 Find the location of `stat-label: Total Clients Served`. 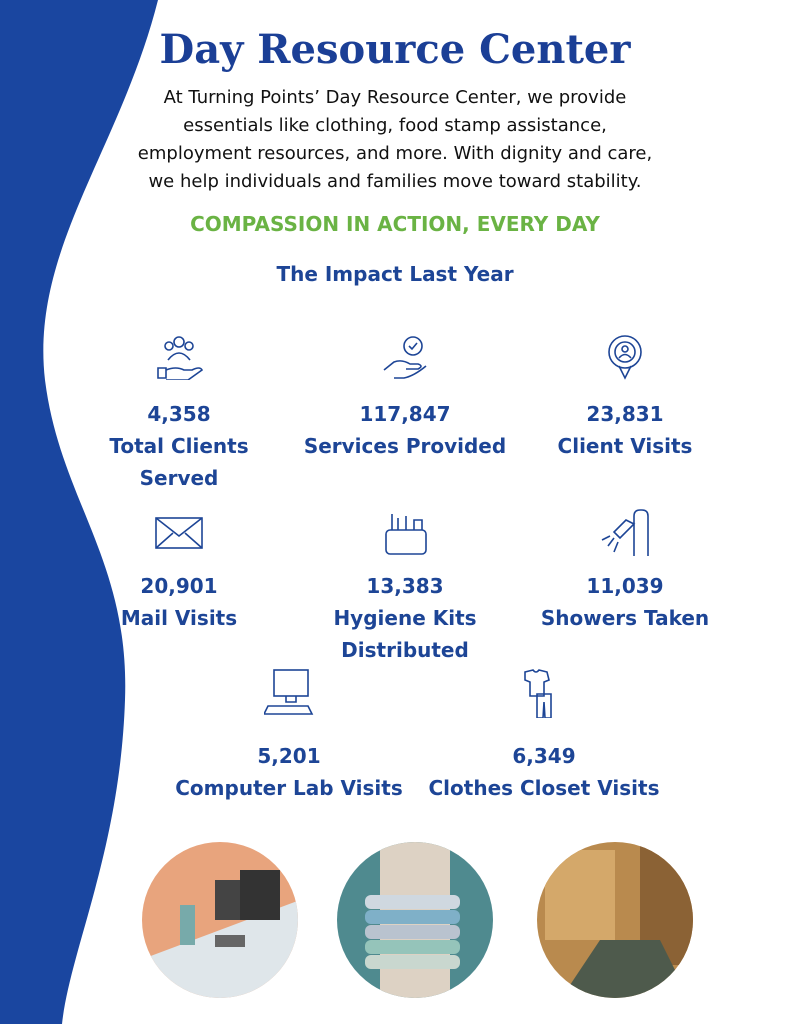

stat-label: Total Clients Served is located at coordinates (179, 462).